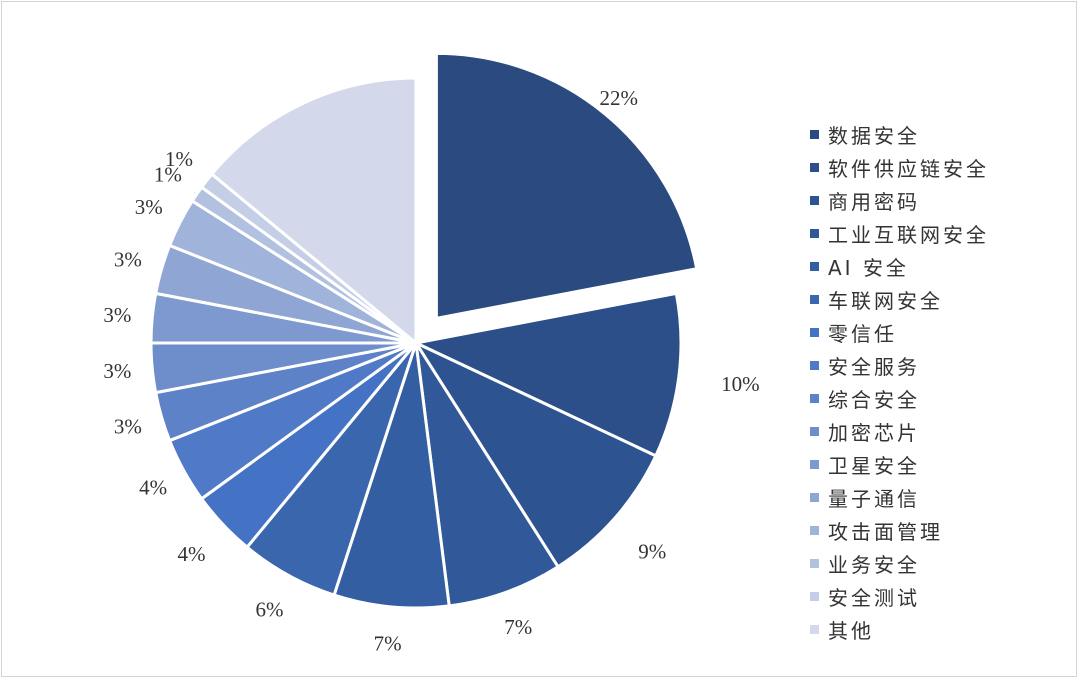  I want to click on legend-item: 攻击面管理, so click(940, 530).